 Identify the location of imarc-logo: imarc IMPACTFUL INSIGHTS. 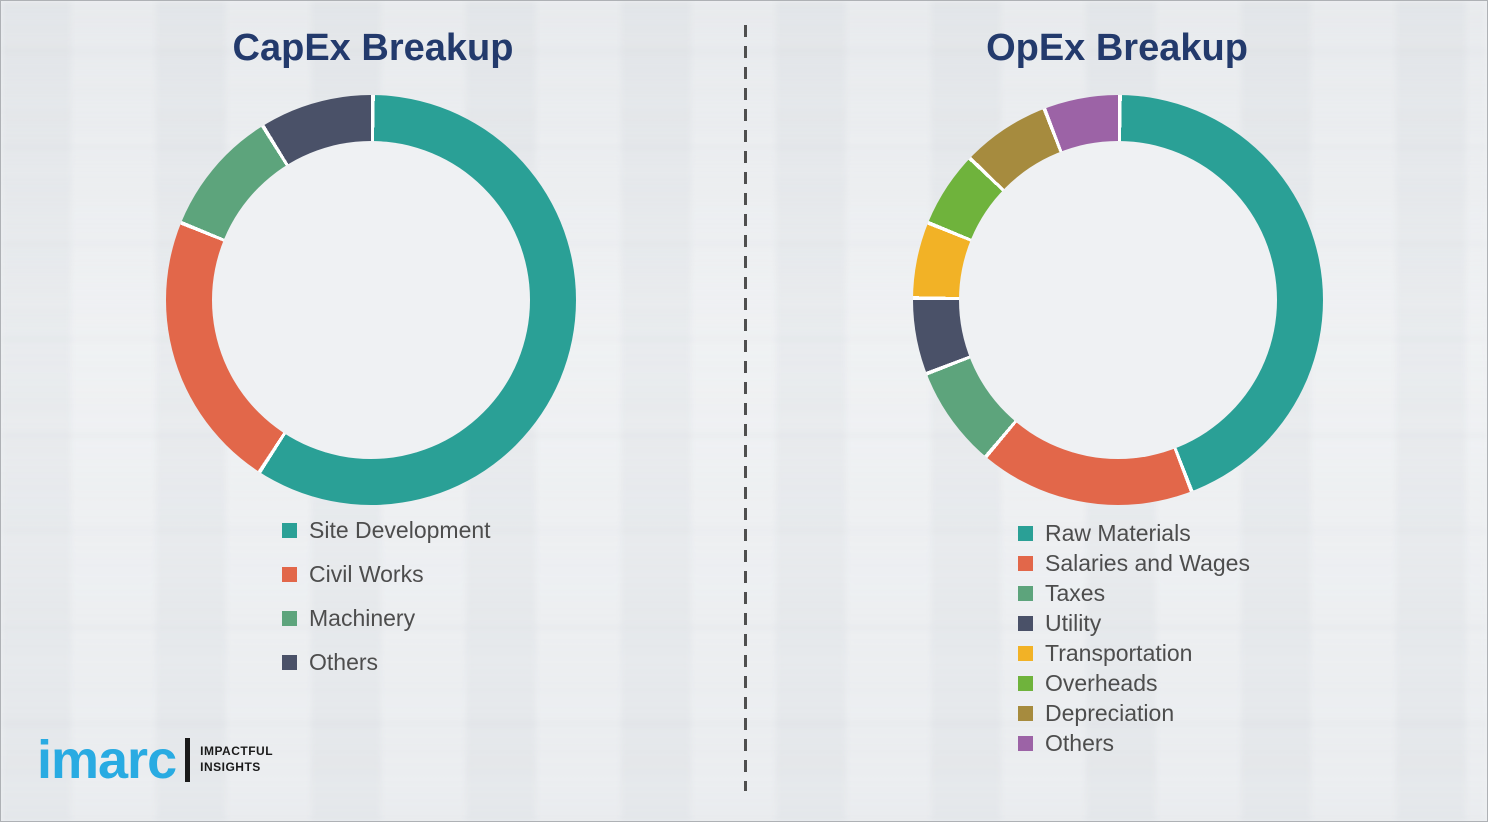
(155, 760).